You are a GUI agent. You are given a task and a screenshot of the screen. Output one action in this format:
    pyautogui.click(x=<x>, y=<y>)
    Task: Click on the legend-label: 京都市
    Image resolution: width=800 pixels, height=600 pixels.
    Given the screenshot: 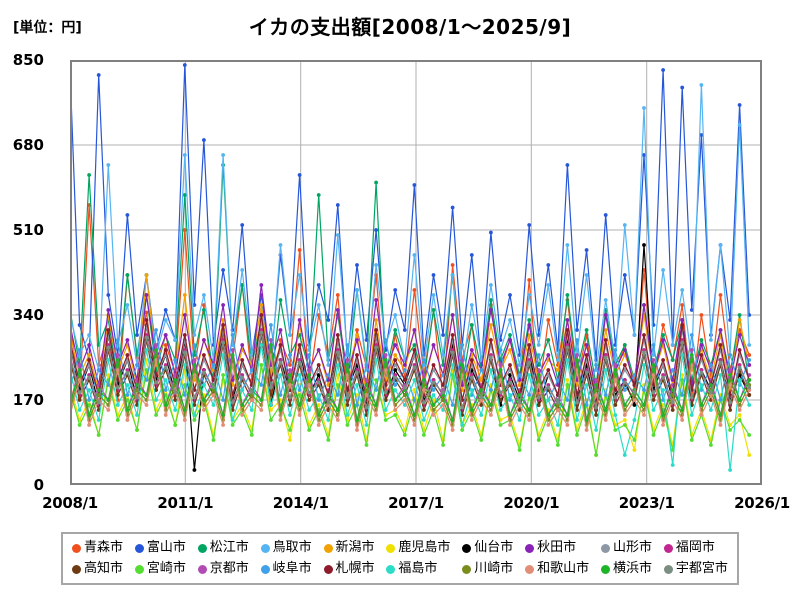 What is the action you would take?
    pyautogui.click(x=229, y=568)
    